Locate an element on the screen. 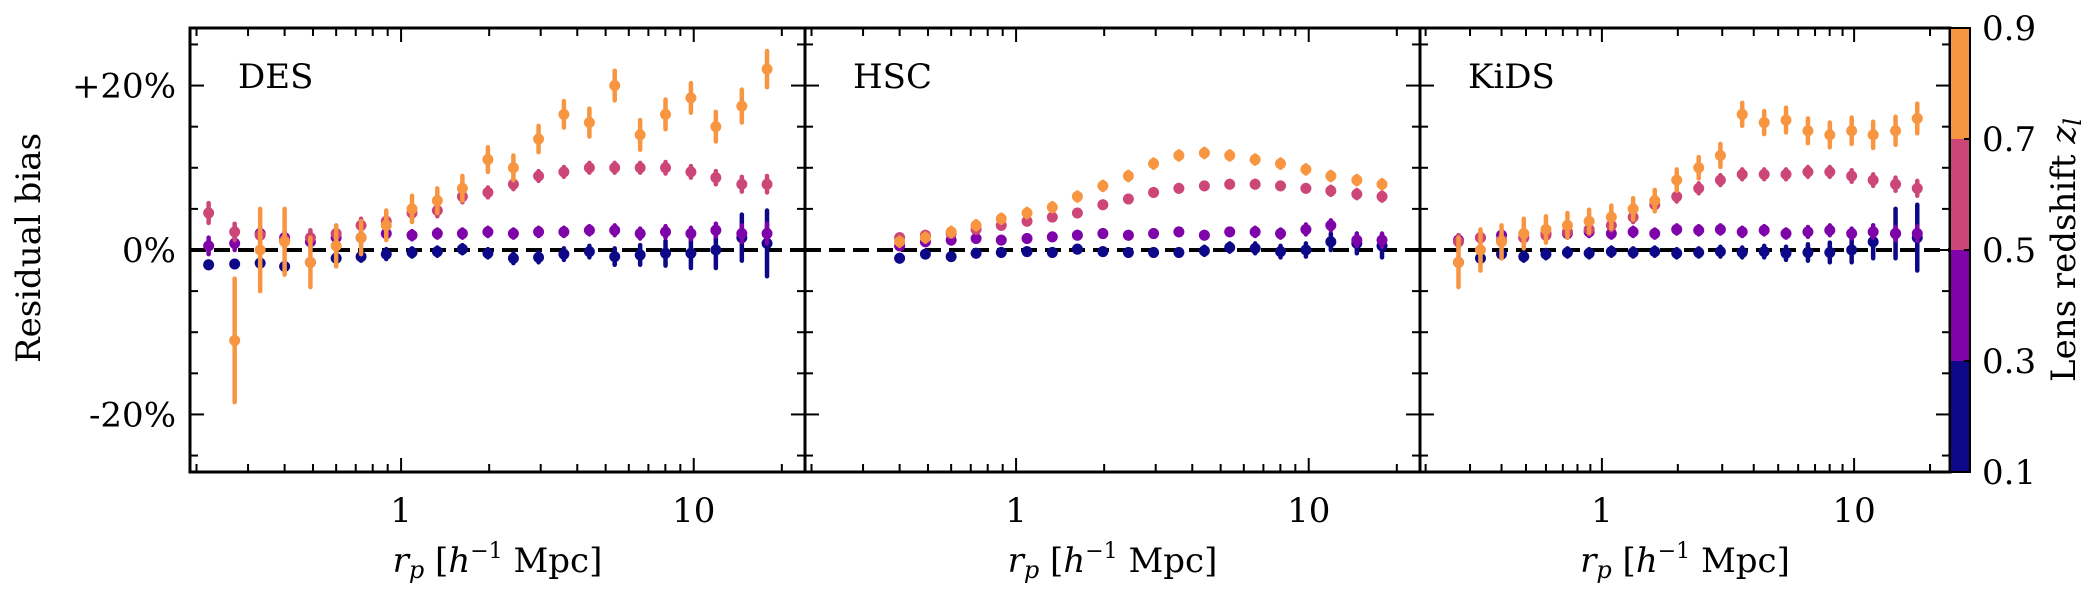 This screenshot has height=600, width=2100. colorbar-tick-label: 0.3 is located at coordinates (2009, 362).